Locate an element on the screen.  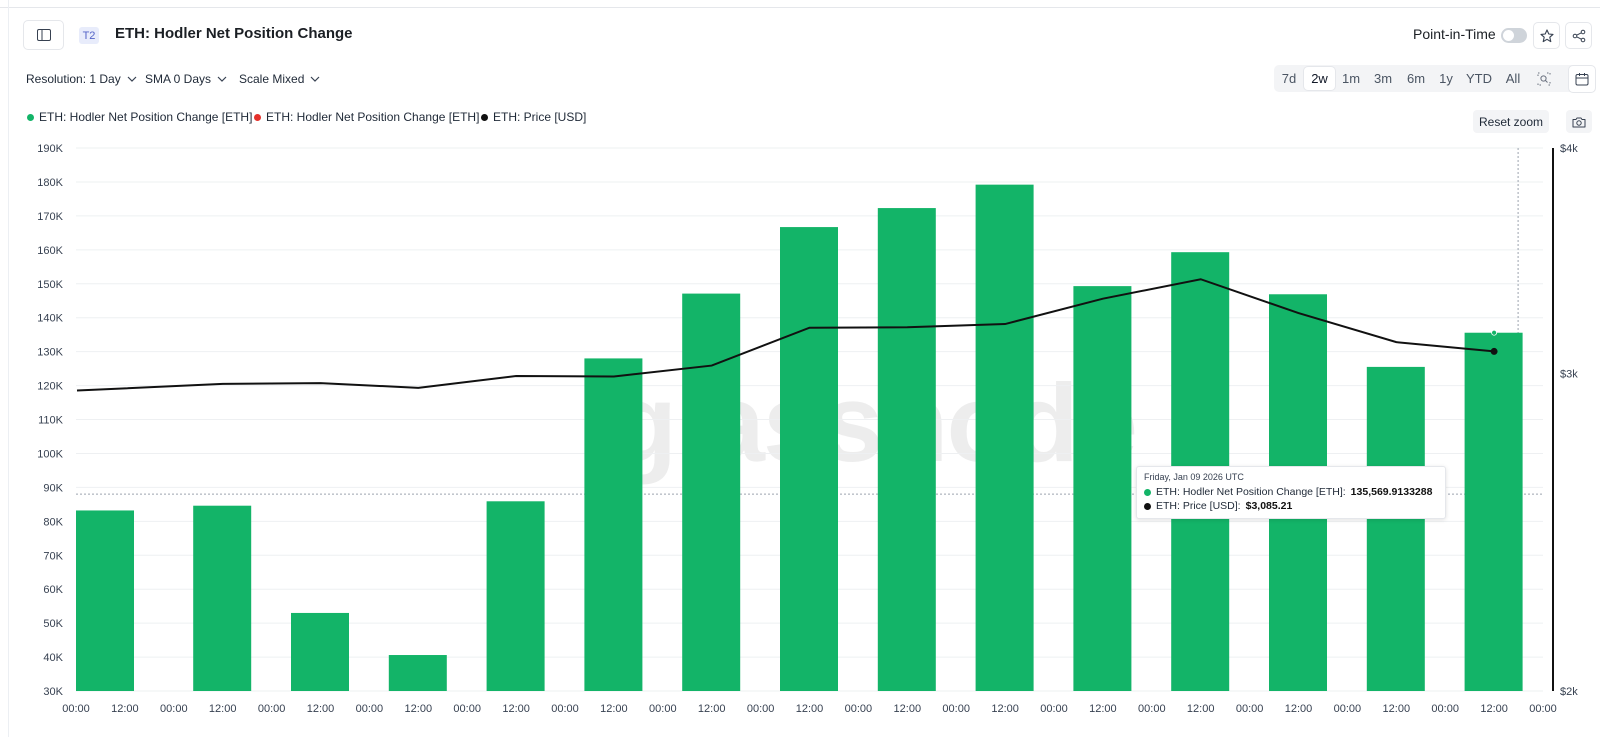
range-7d: 7d is located at coordinates (1289, 78).